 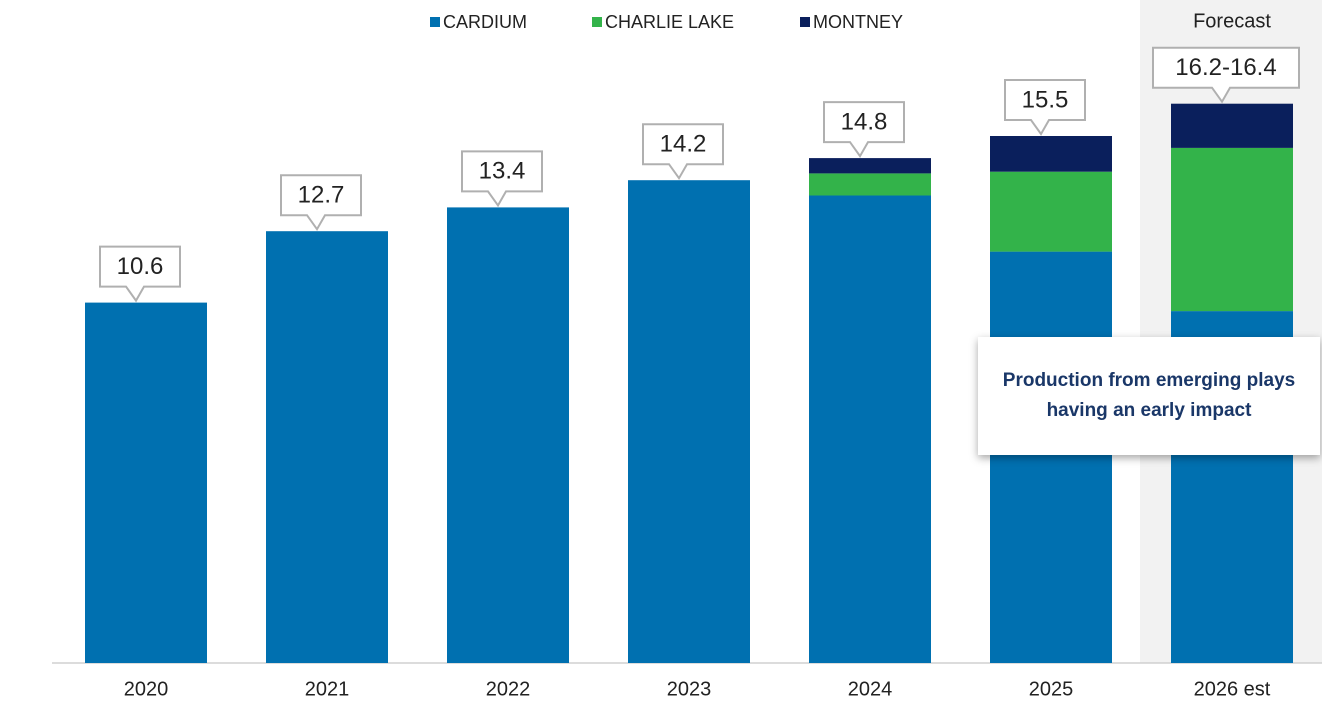 I want to click on total-label: 12.7, so click(x=321, y=195).